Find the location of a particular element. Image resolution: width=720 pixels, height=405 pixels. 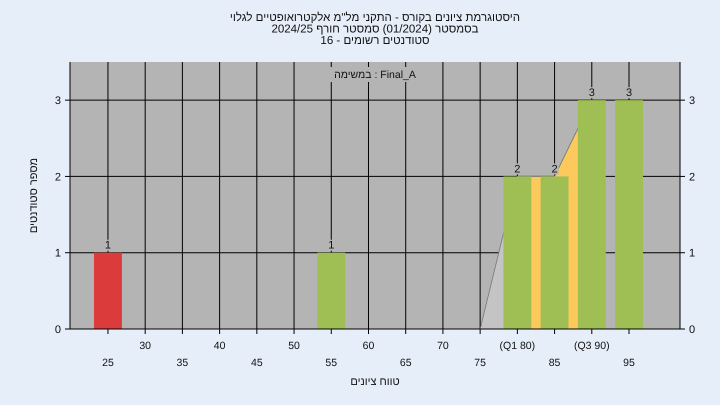

x-tick-label: 65 is located at coordinates (406, 363).